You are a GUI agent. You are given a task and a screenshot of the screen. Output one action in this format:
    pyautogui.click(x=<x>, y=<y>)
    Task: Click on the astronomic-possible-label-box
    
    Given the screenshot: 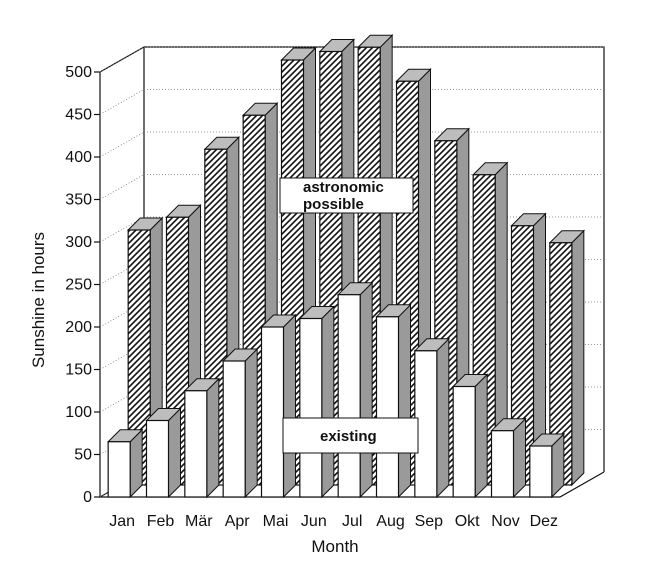 What is the action you would take?
    pyautogui.click(x=346, y=195)
    